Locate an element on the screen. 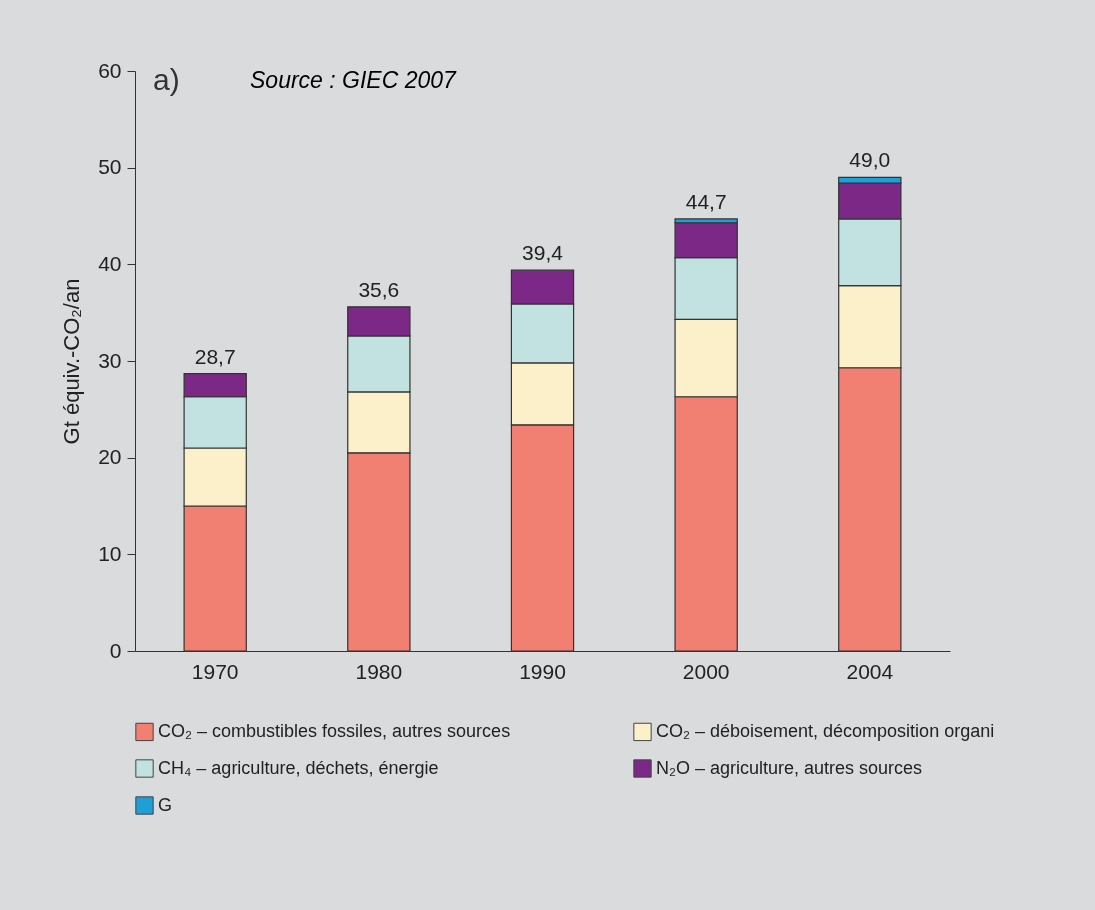 The height and width of the screenshot is (910, 1095). y-tick-label: 50 is located at coordinates (110, 167).